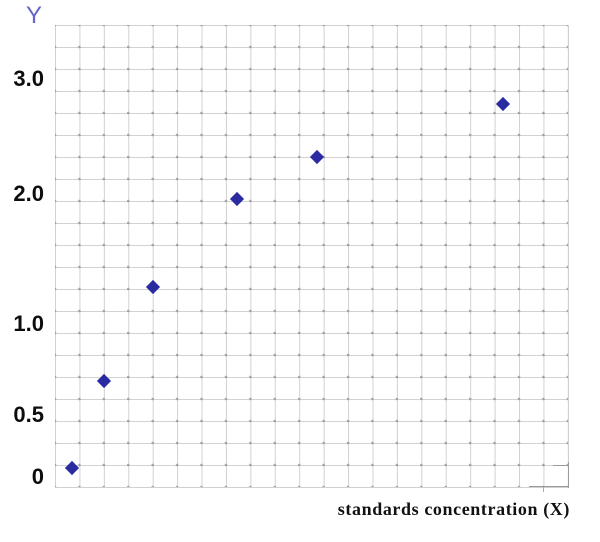  I want to click on y-tick-label: 1.0, so click(28, 323).